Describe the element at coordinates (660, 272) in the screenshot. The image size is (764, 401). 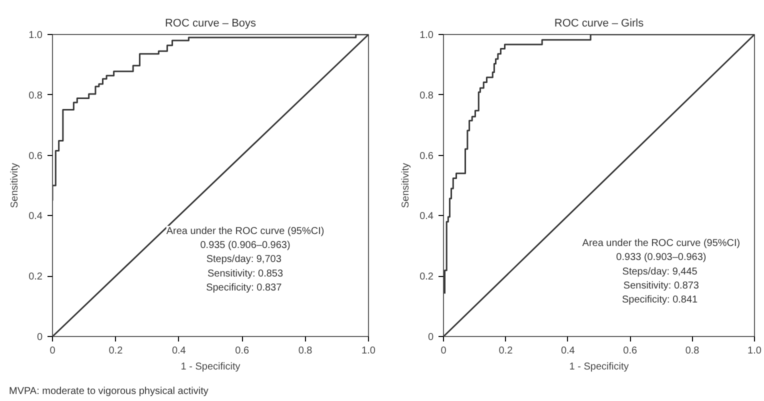
I see `annotation: Steps/day: 9,445` at that location.